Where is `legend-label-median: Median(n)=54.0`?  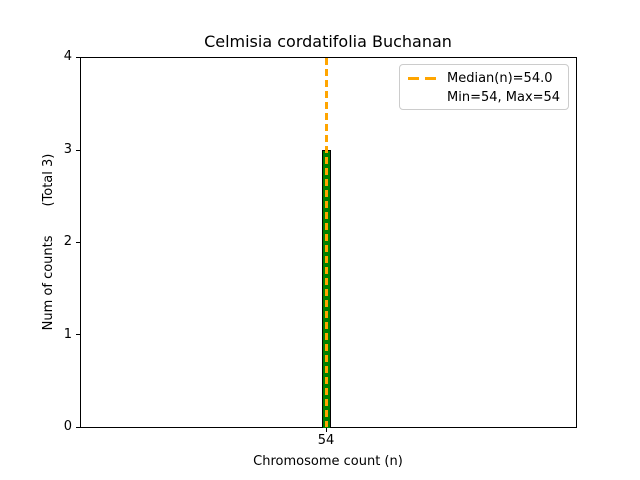
legend-label-median: Median(n)=54.0 is located at coordinates (500, 78).